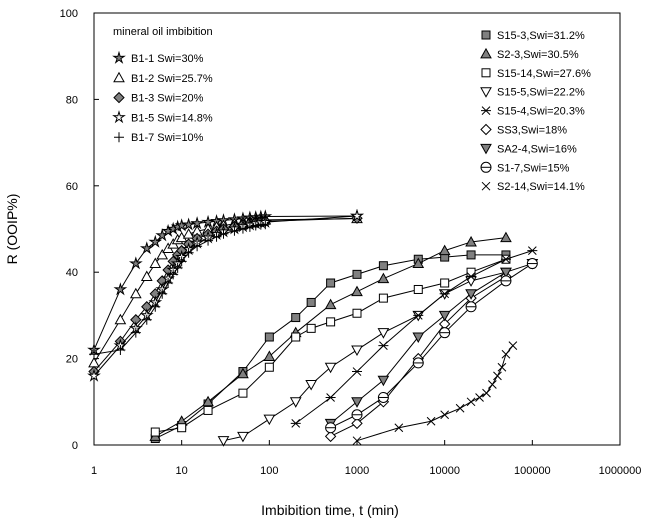 The width and height of the screenshot is (664, 525). I want to click on x-axis-title: Imbibition time, t (min), so click(330, 510).